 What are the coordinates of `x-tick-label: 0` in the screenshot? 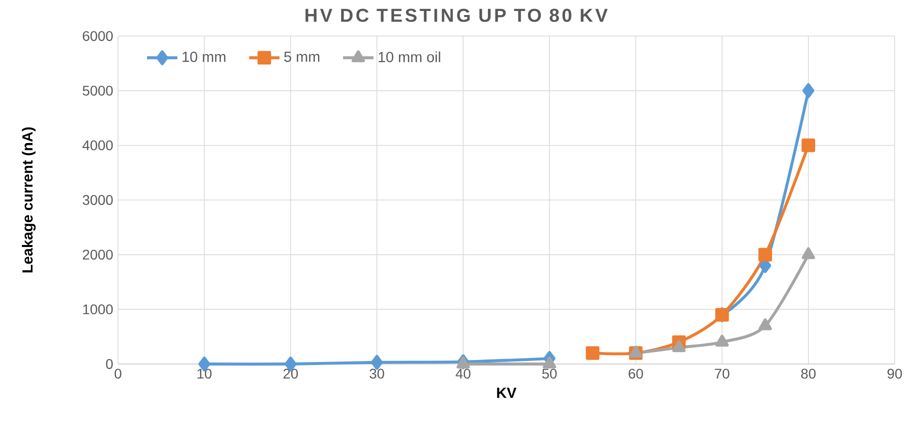 It's located at (118, 373).